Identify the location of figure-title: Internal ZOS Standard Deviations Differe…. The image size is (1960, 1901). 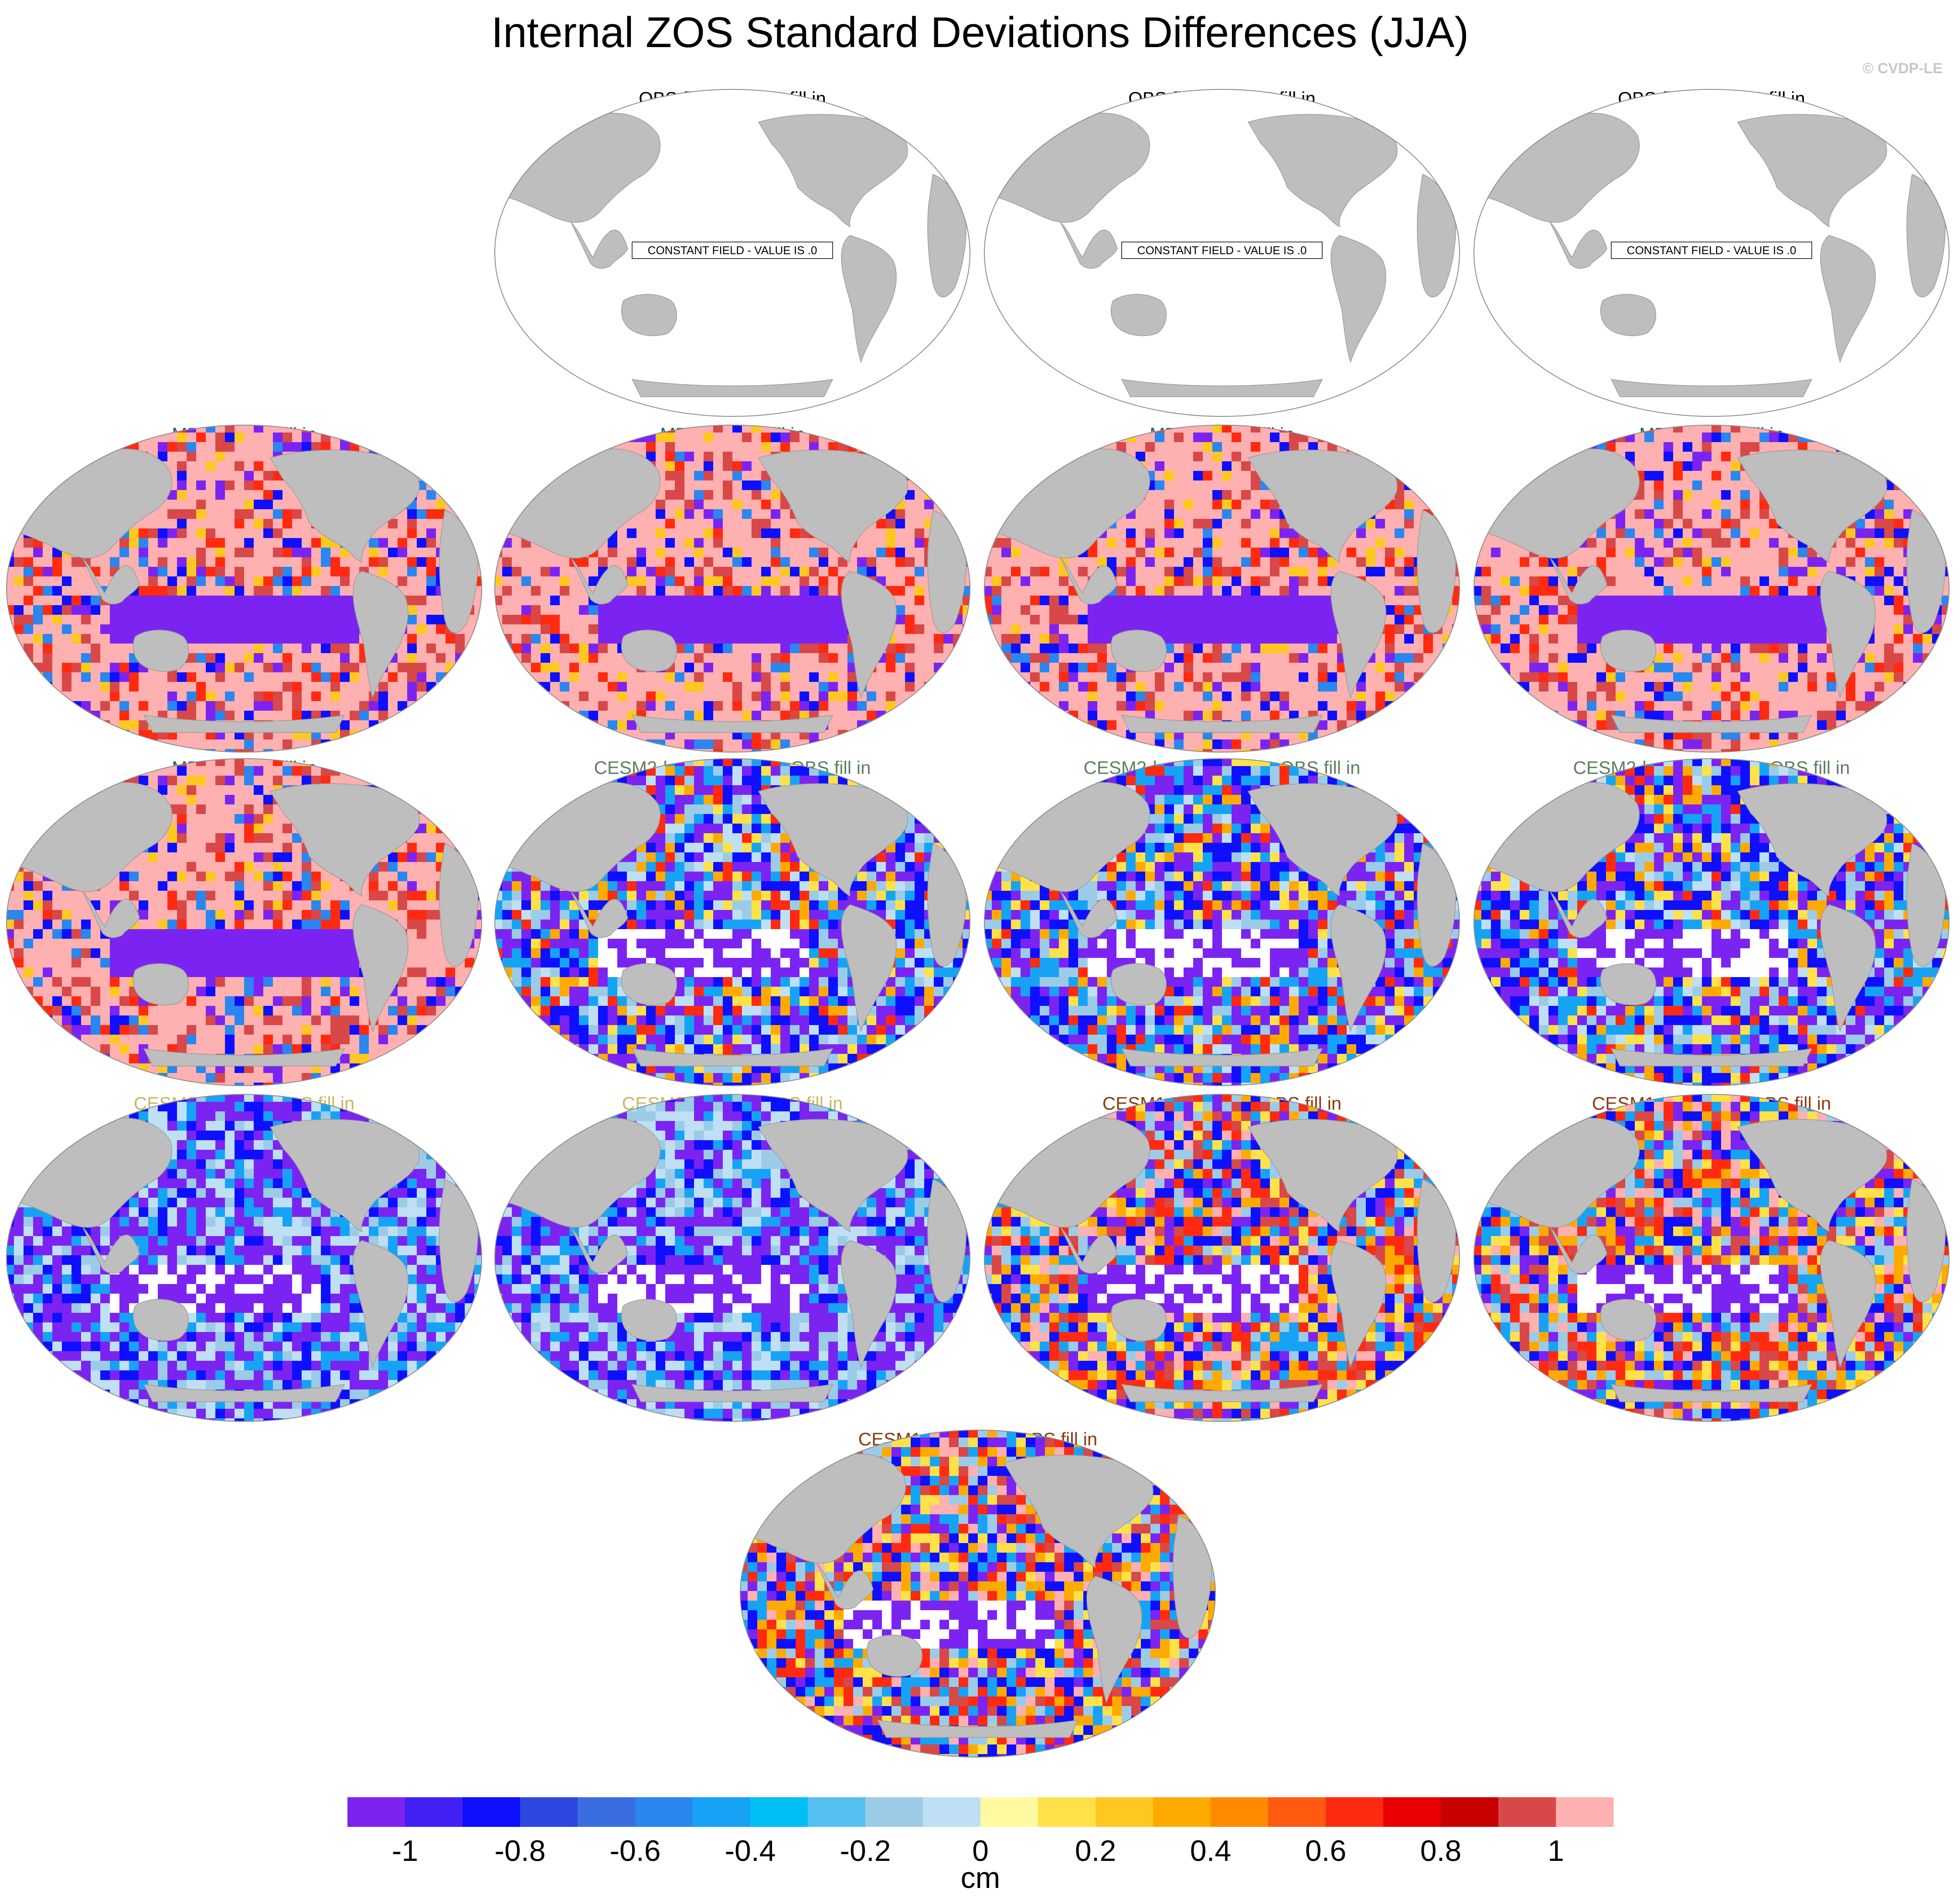
(980, 32).